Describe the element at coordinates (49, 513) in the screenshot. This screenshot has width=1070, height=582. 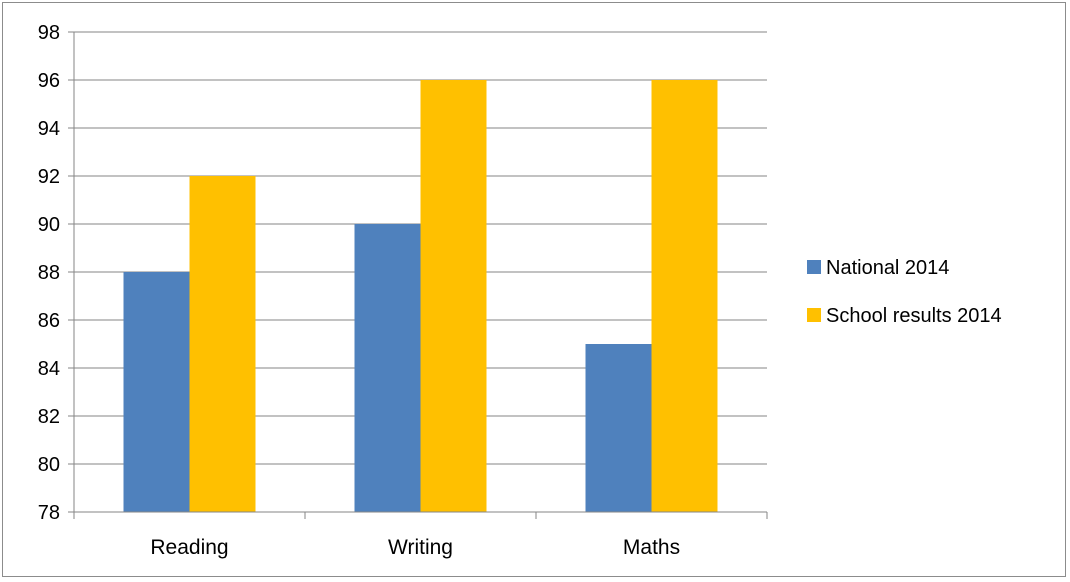
I see `y-tick-label: 78` at that location.